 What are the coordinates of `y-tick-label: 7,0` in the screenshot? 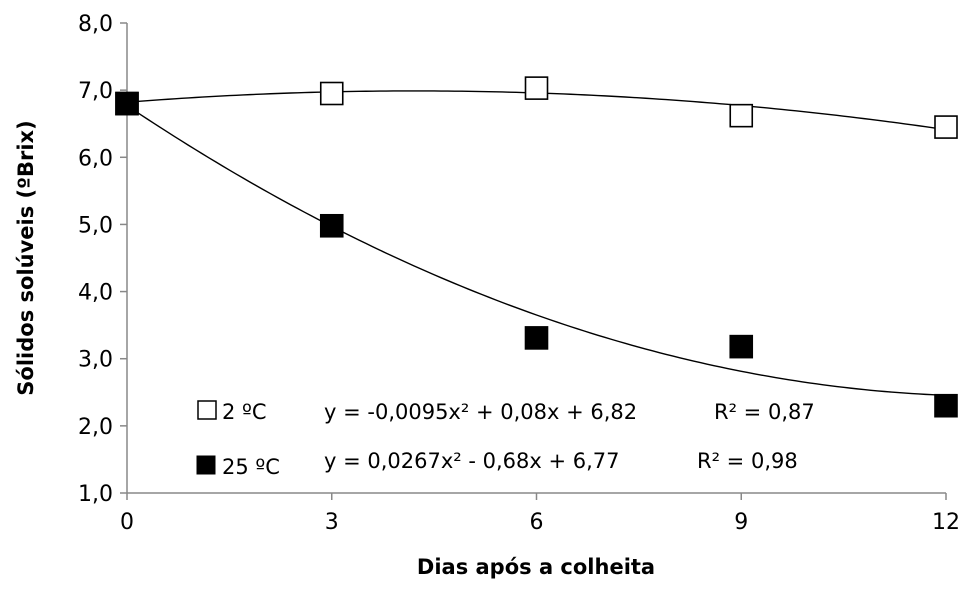 It's located at (95, 91).